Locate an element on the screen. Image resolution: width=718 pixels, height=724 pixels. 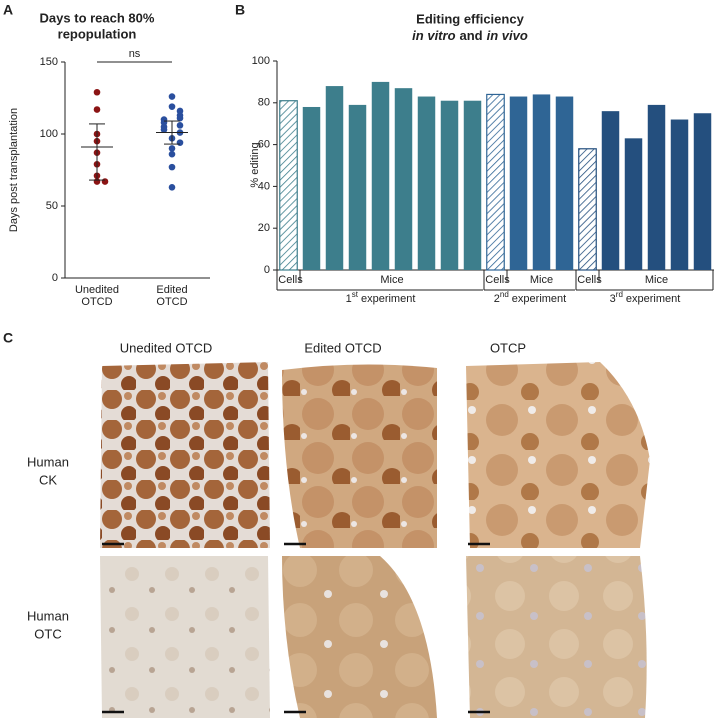
column-header: Edited OTCD is located at coordinates (342, 347).